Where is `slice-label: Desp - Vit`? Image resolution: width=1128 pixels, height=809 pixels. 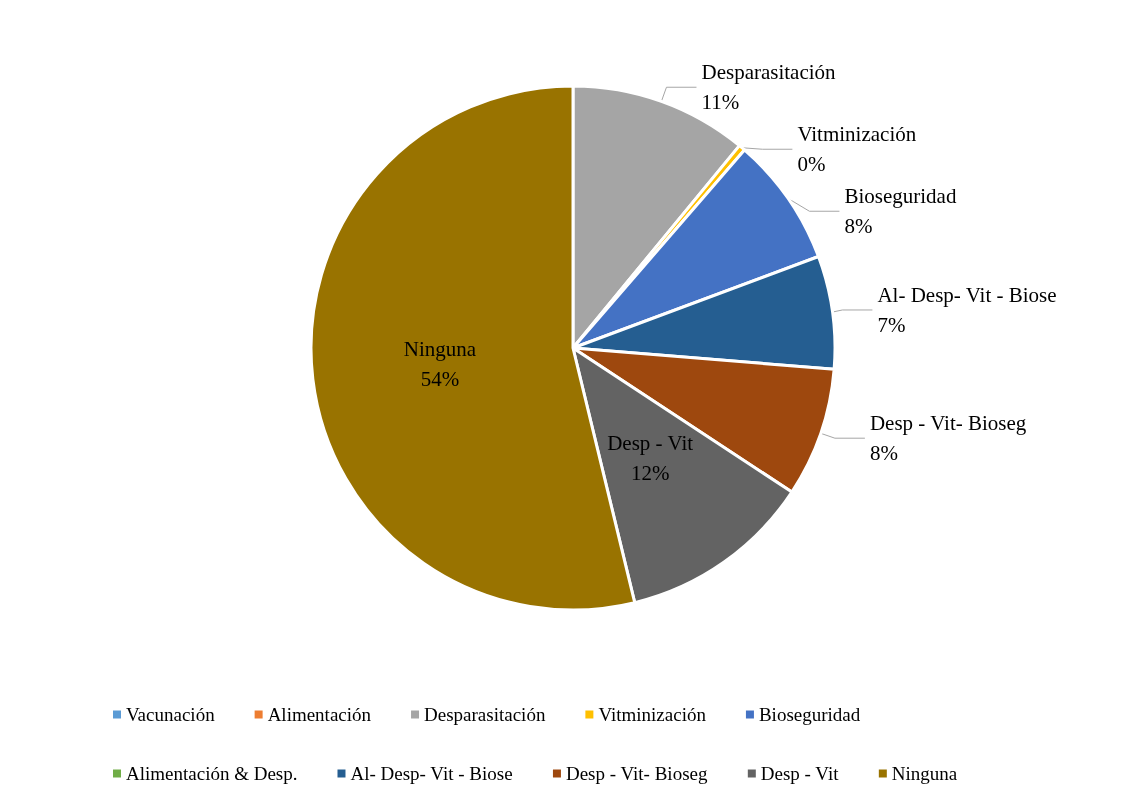
slice-label: Desp - Vit is located at coordinates (650, 442).